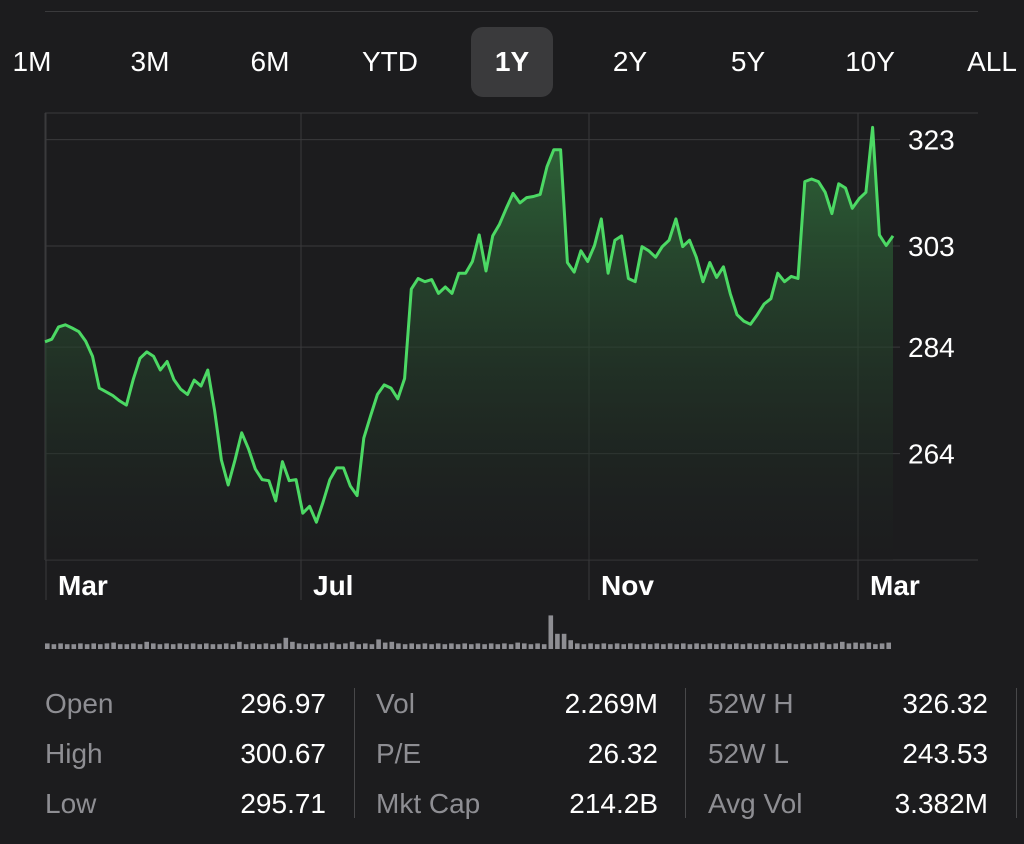  I want to click on top-divider, so click(511, 11).